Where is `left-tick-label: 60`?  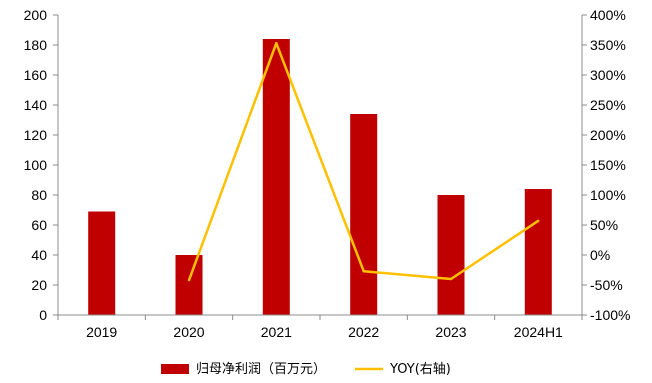
left-tick-label: 60 is located at coordinates (39, 225).